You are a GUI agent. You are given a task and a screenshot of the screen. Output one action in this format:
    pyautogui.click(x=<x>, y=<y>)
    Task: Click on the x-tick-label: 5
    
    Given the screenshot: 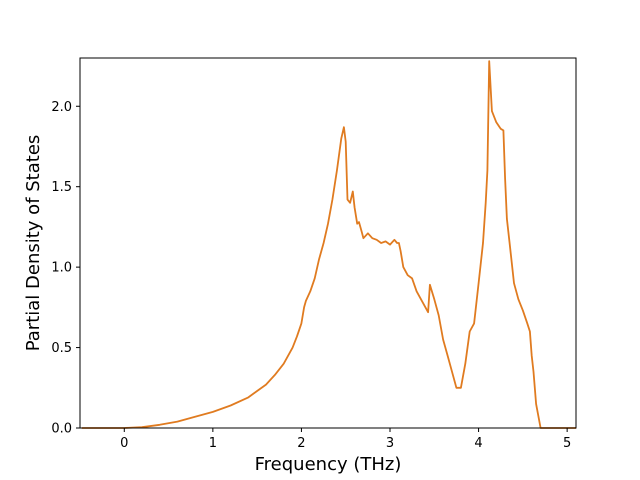 What is the action you would take?
    pyautogui.click(x=567, y=443)
    